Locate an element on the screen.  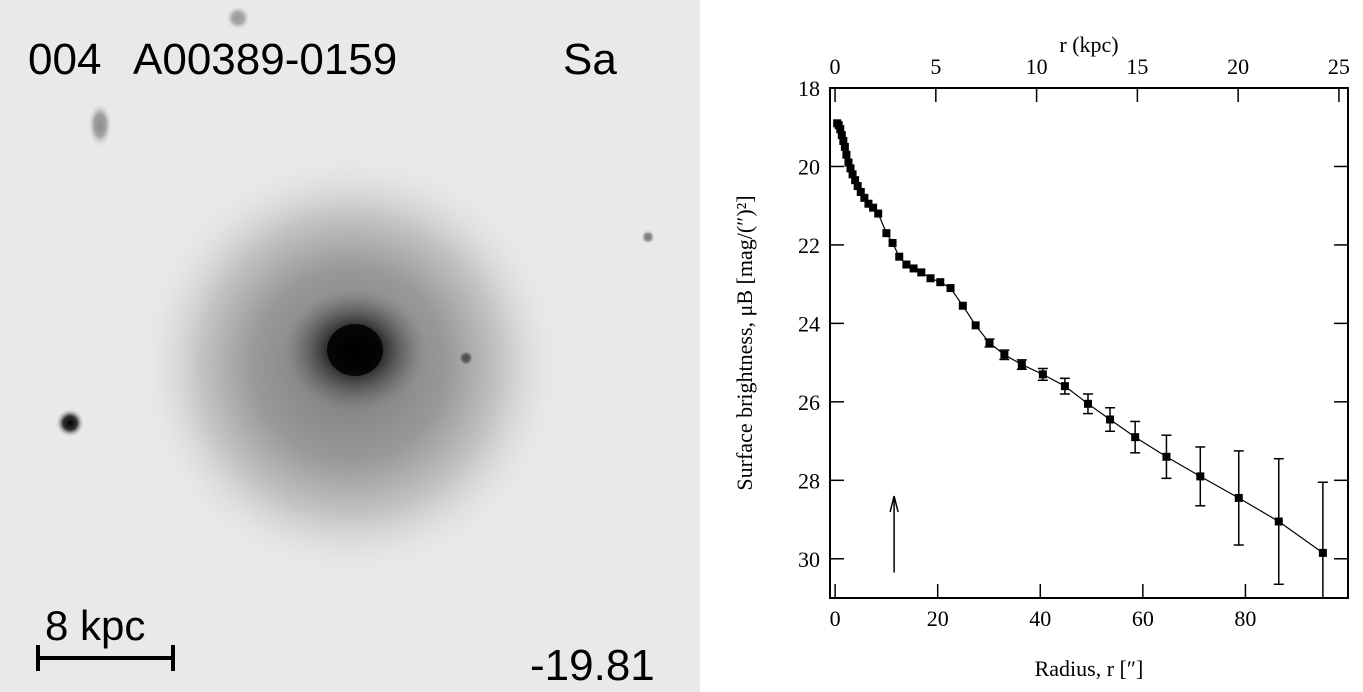
x-tick-label: 0 is located at coordinates (835, 618).